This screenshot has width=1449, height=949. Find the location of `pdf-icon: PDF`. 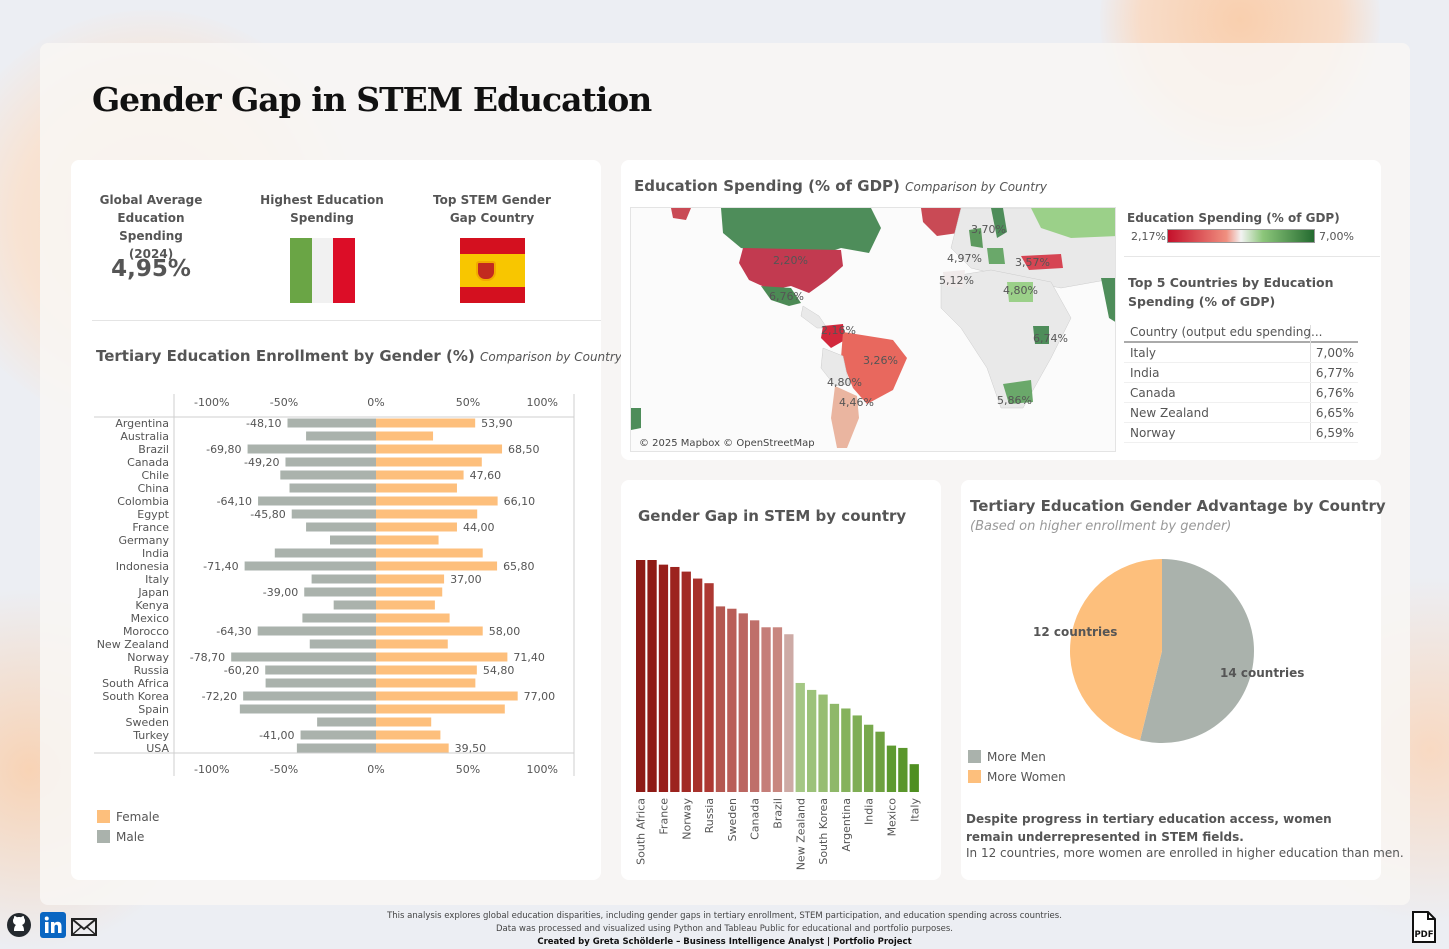

pdf-icon: PDF is located at coordinates (1424, 927).